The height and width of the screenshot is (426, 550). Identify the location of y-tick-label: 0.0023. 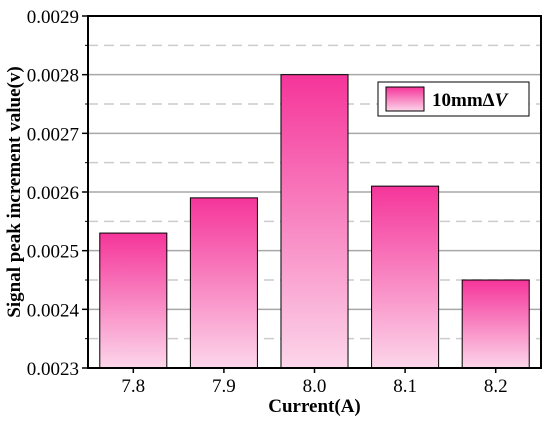
(53, 369).